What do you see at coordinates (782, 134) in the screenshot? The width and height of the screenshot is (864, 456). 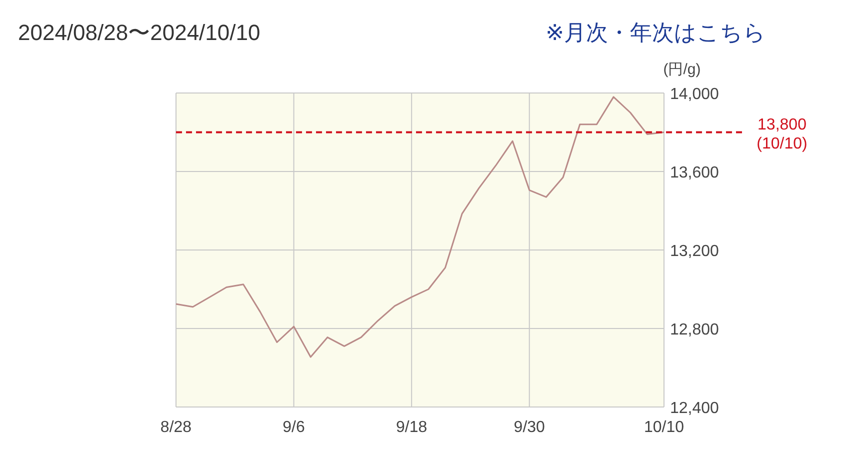 I see `ref-line-label: 13,800 (10/10)` at bounding box center [782, 134].